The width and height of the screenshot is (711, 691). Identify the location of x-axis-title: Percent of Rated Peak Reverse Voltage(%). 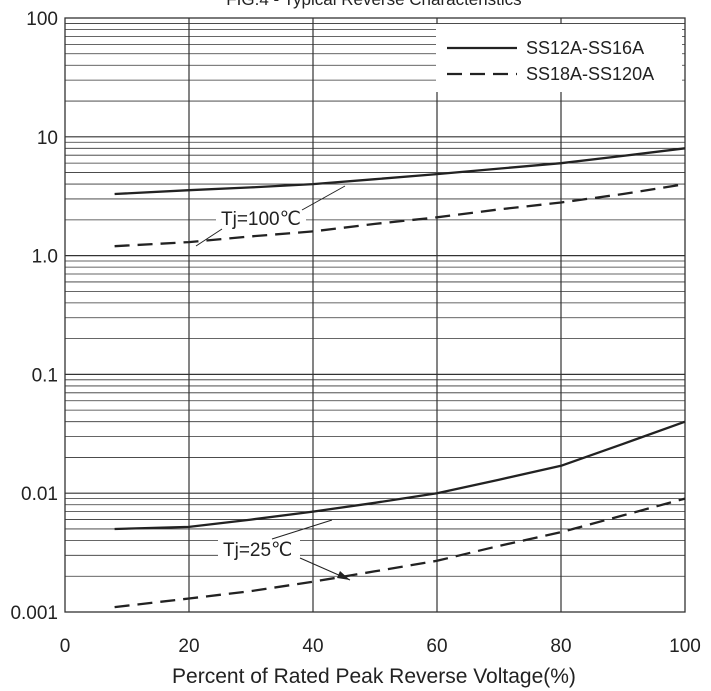
(374, 676).